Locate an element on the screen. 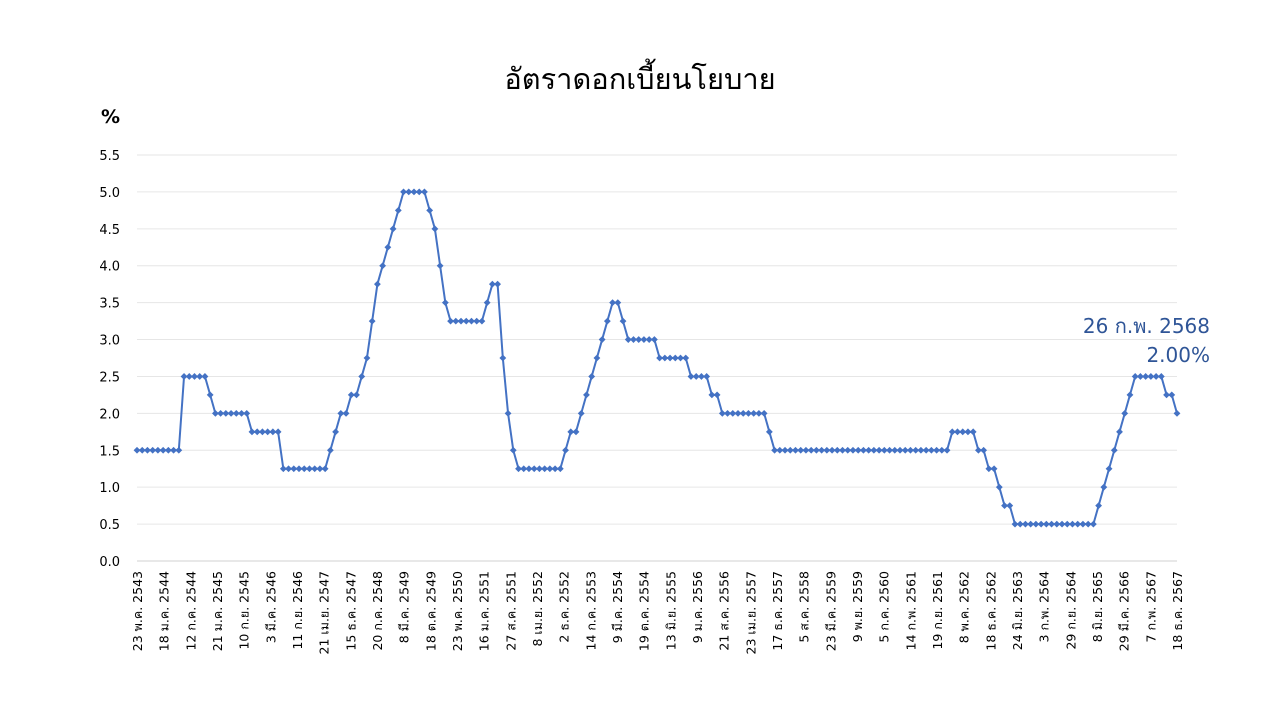  x-tick-label: 9 ม.ค. 2556 is located at coordinates (697, 607).